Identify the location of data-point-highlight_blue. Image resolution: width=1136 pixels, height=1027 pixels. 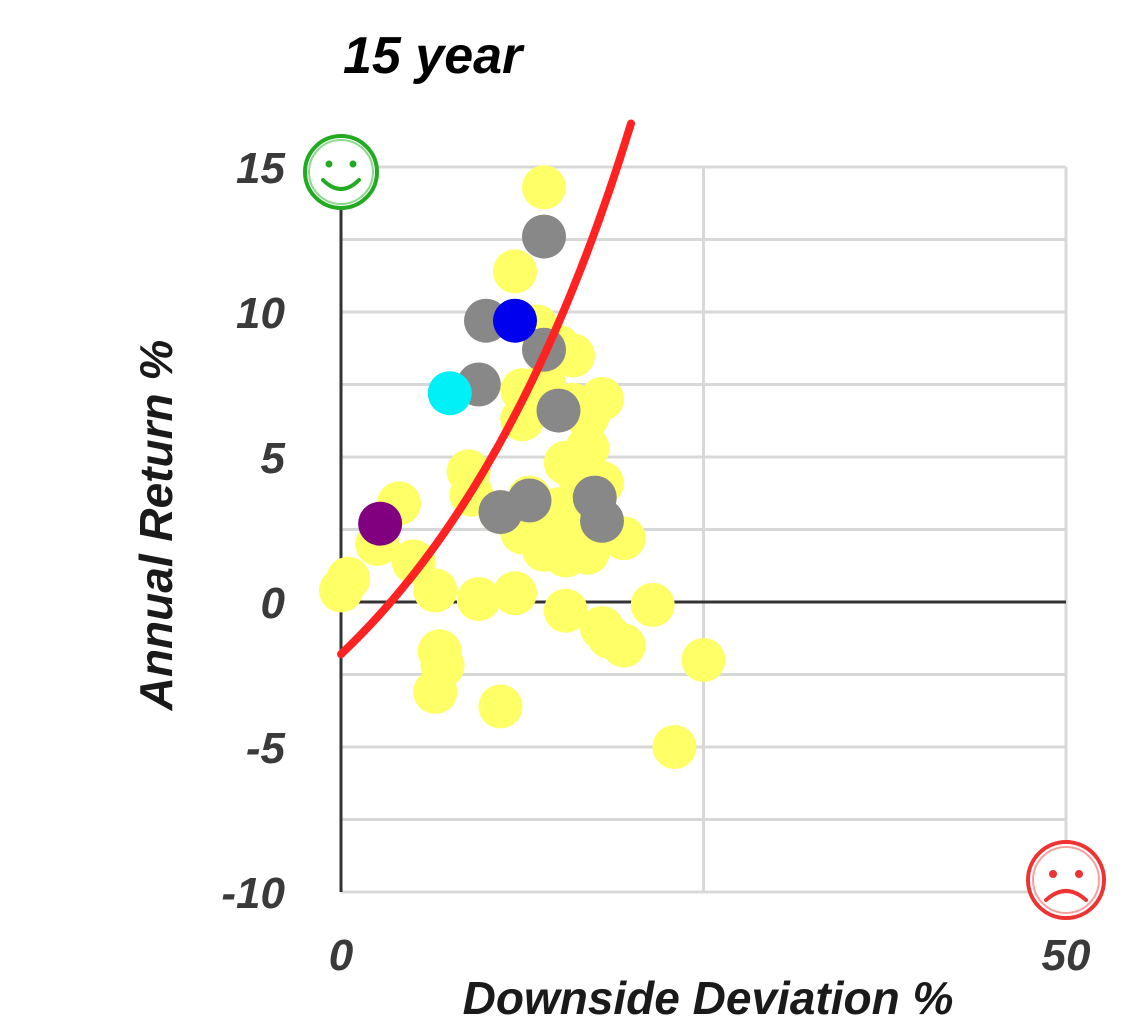
(515, 320).